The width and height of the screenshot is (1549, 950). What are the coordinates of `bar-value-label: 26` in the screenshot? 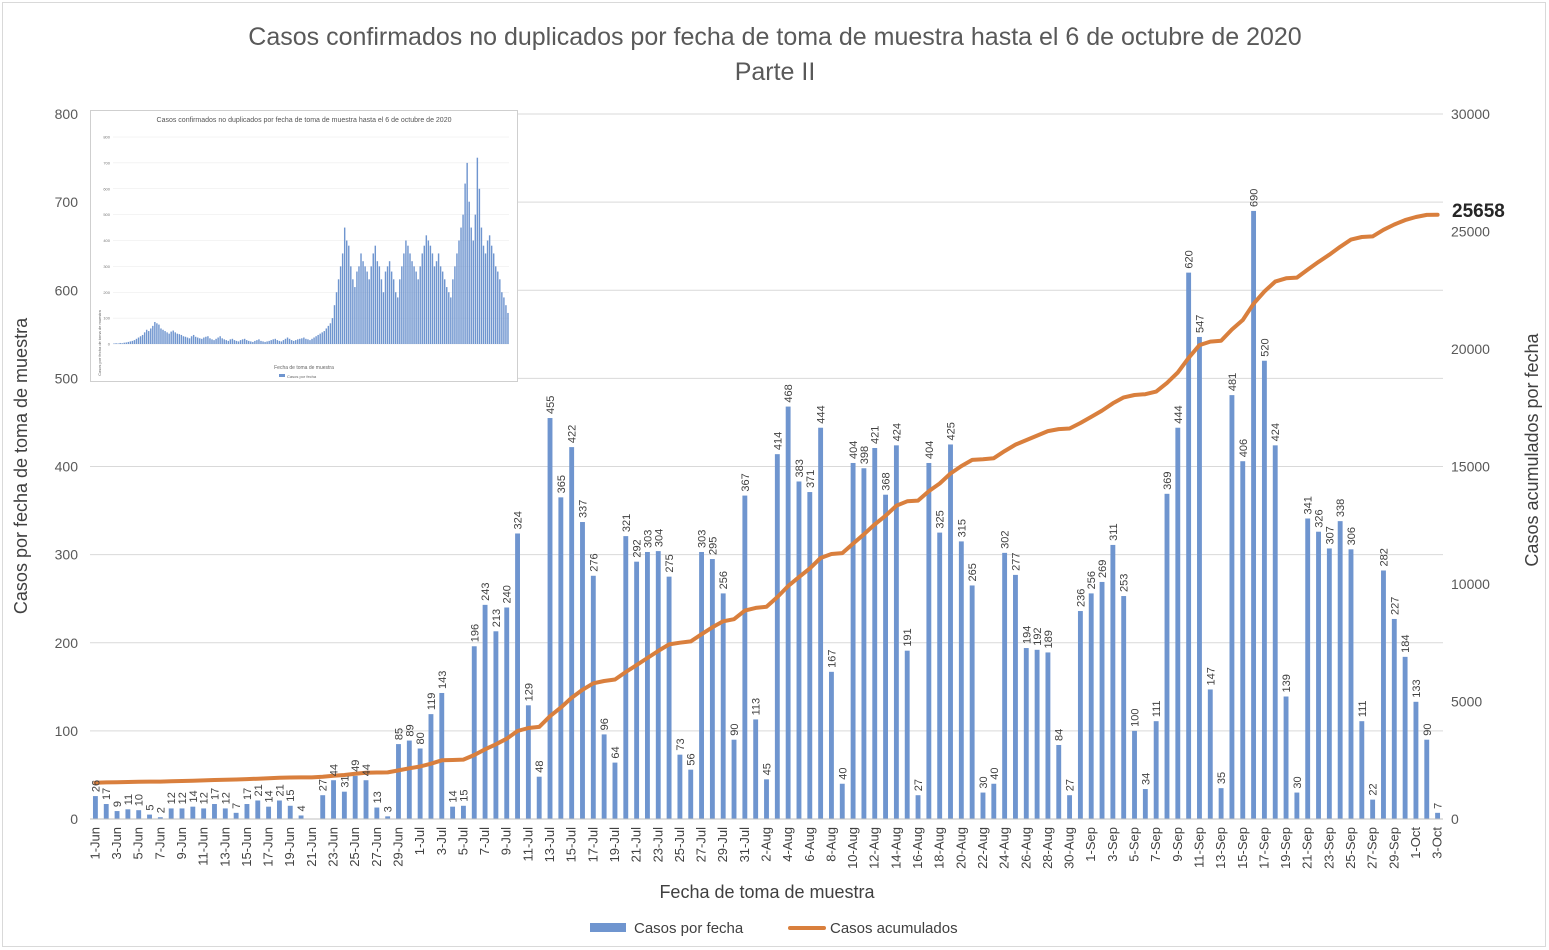 It's located at (96, 786).